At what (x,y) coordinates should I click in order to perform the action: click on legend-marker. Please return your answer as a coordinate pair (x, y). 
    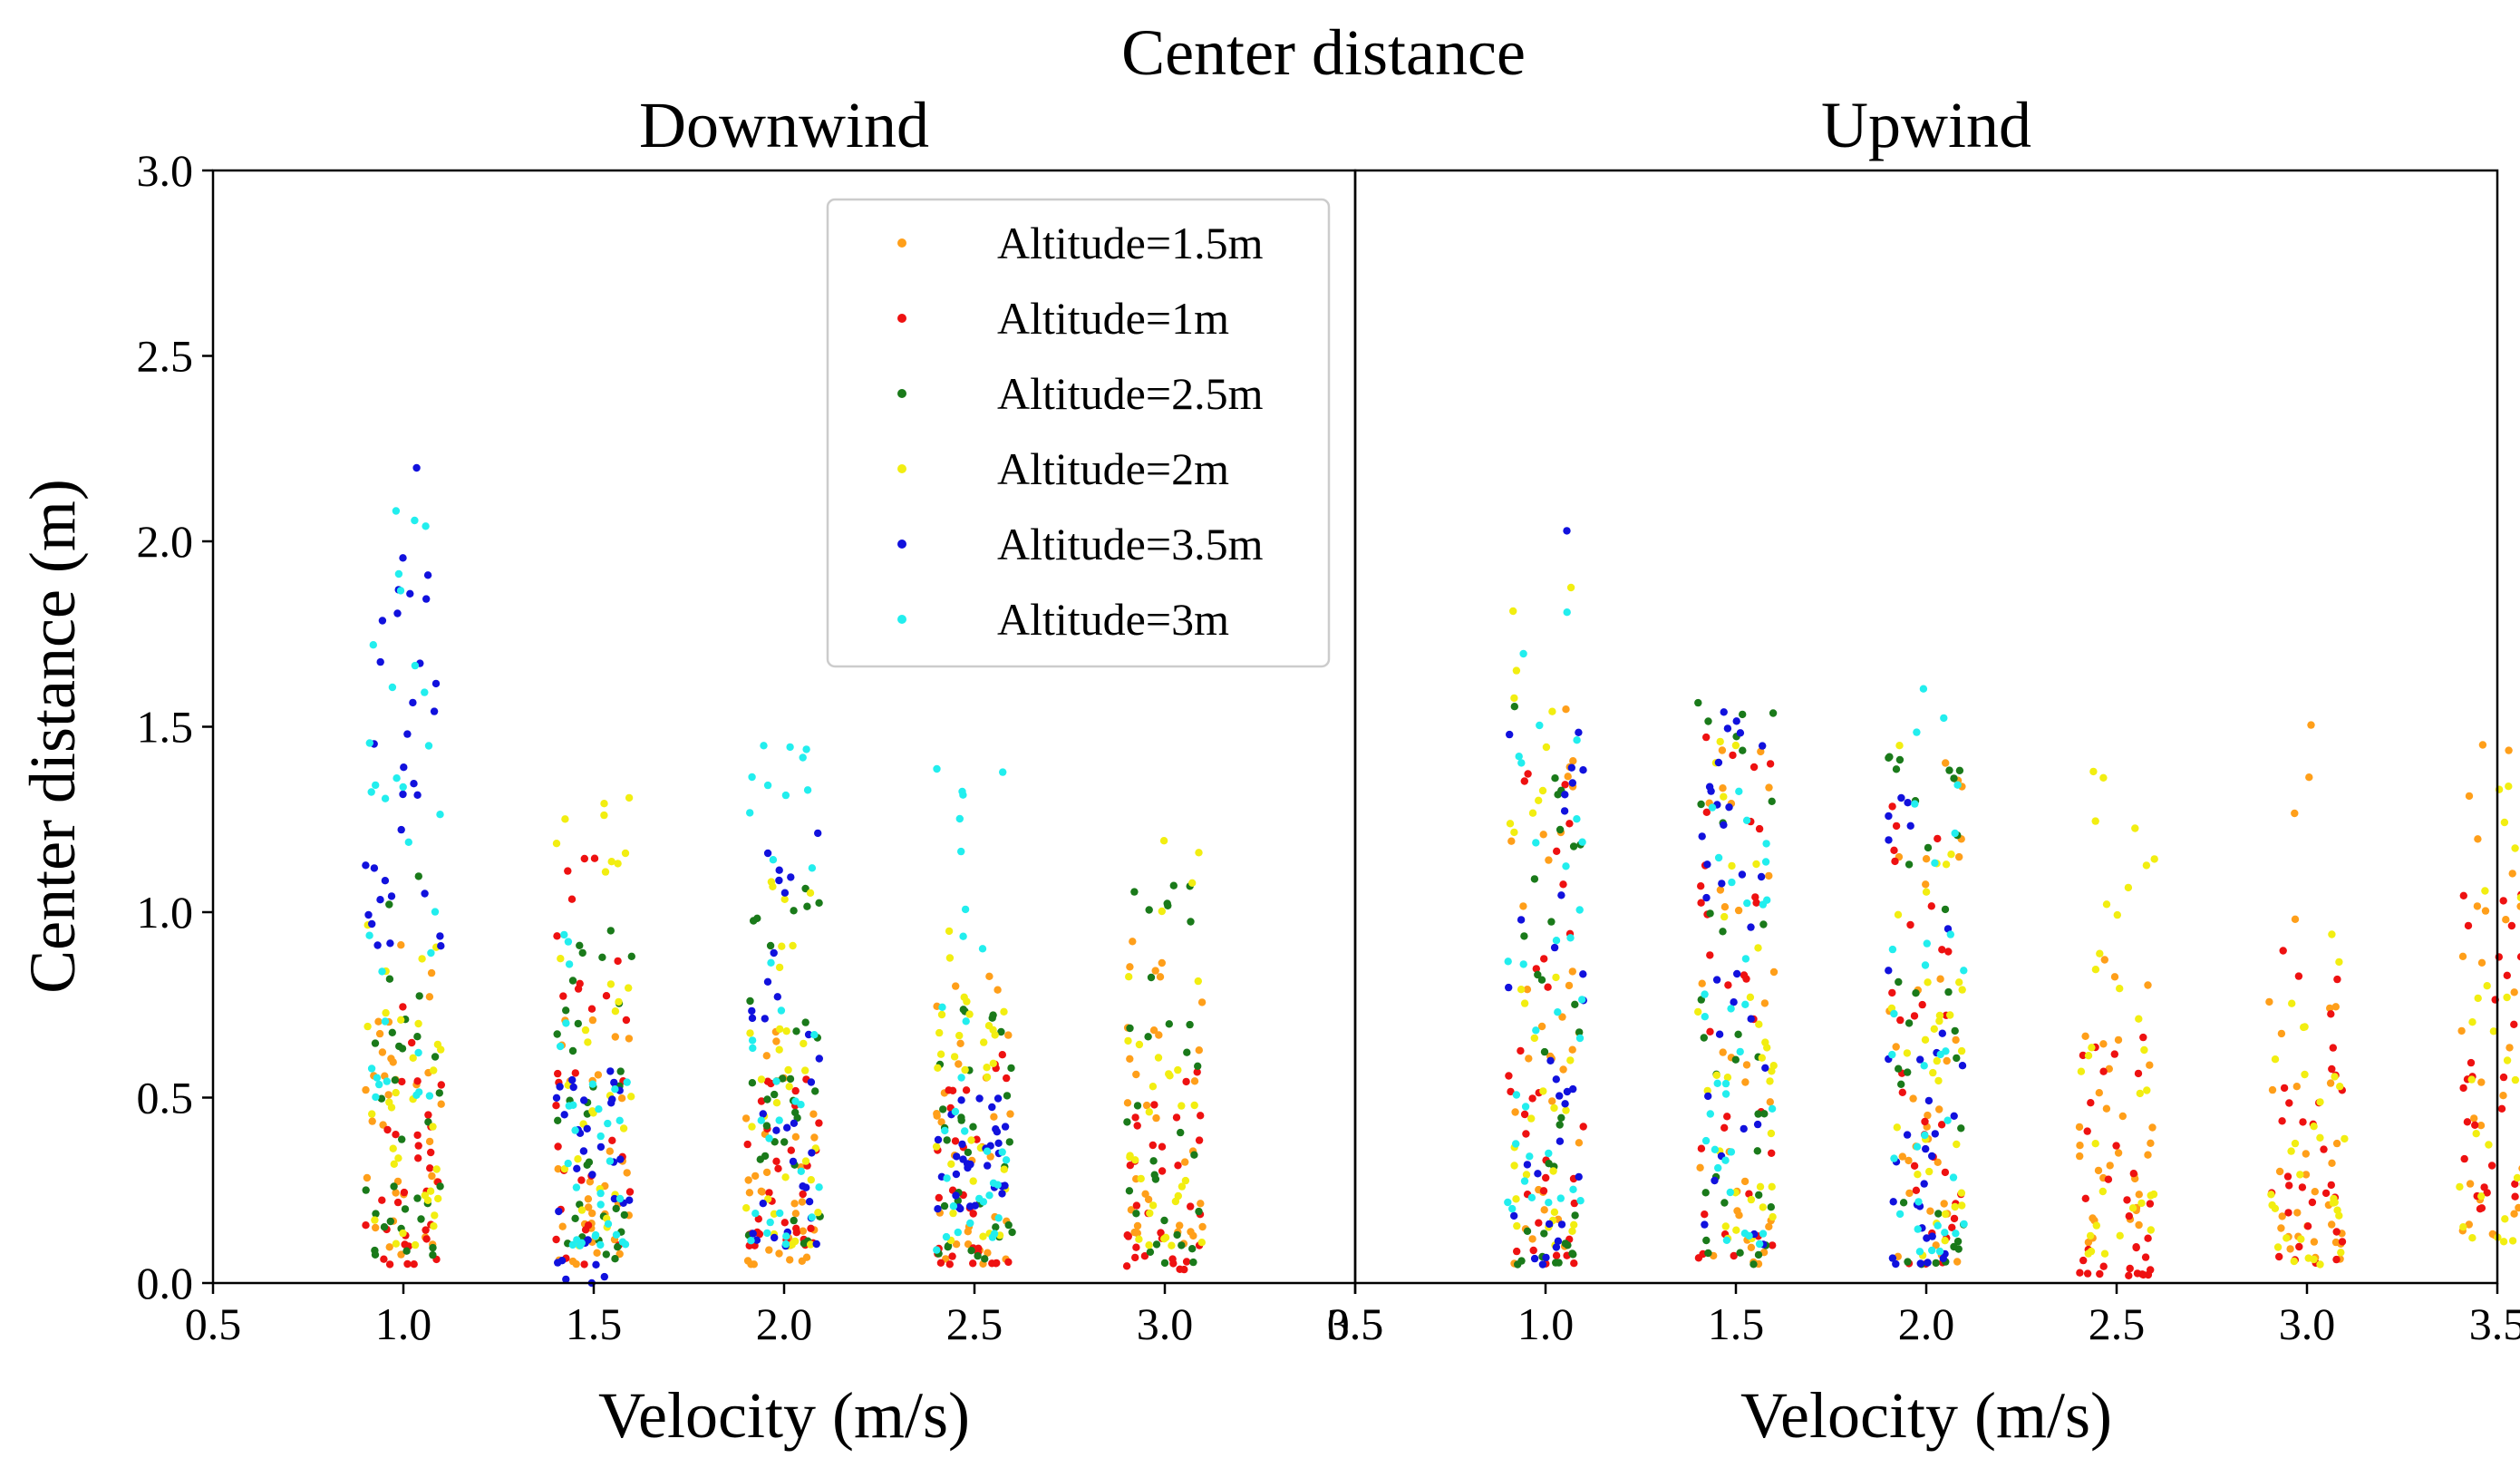
    Looking at the image, I should click on (902, 243).